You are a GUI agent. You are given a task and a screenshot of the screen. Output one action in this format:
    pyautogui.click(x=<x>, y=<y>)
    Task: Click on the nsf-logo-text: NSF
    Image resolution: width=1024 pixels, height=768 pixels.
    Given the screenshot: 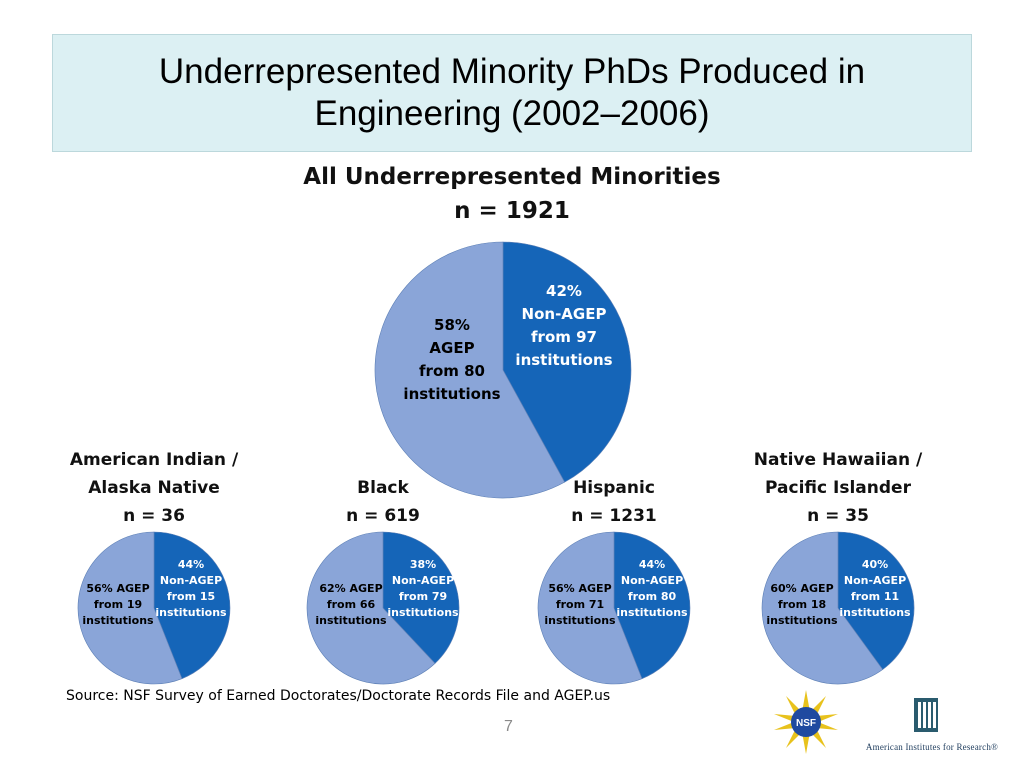 What is the action you would take?
    pyautogui.click(x=806, y=723)
    